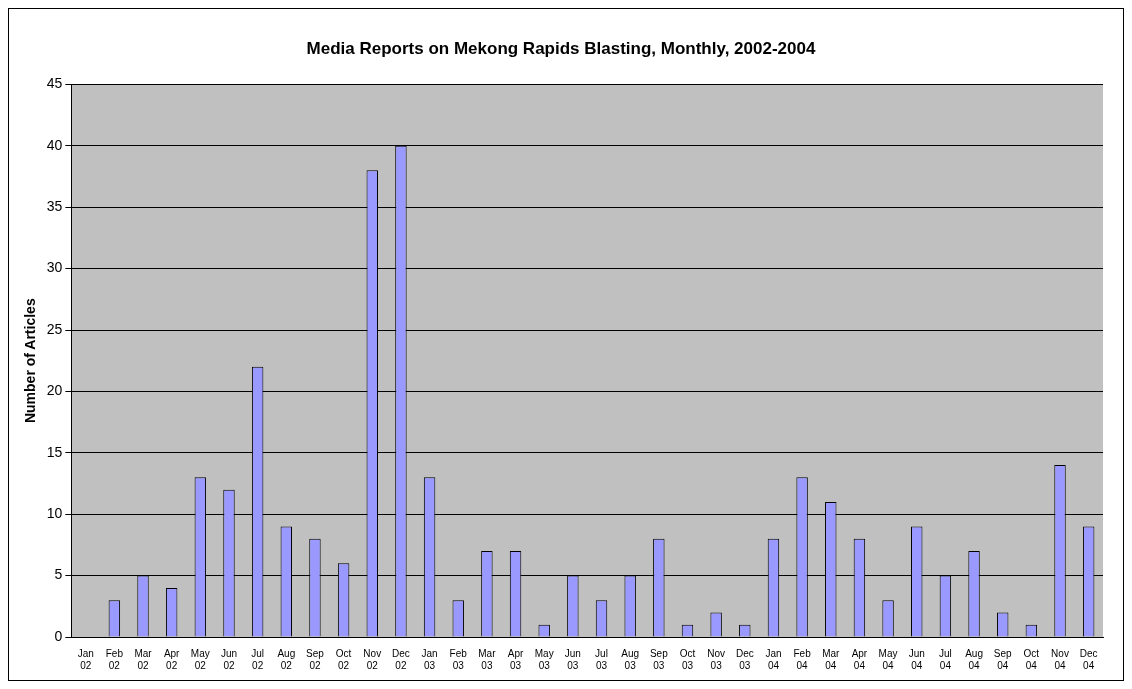 This screenshot has height=689, width=1132. I want to click on x-tick-label: Jun 03, so click(572, 659).